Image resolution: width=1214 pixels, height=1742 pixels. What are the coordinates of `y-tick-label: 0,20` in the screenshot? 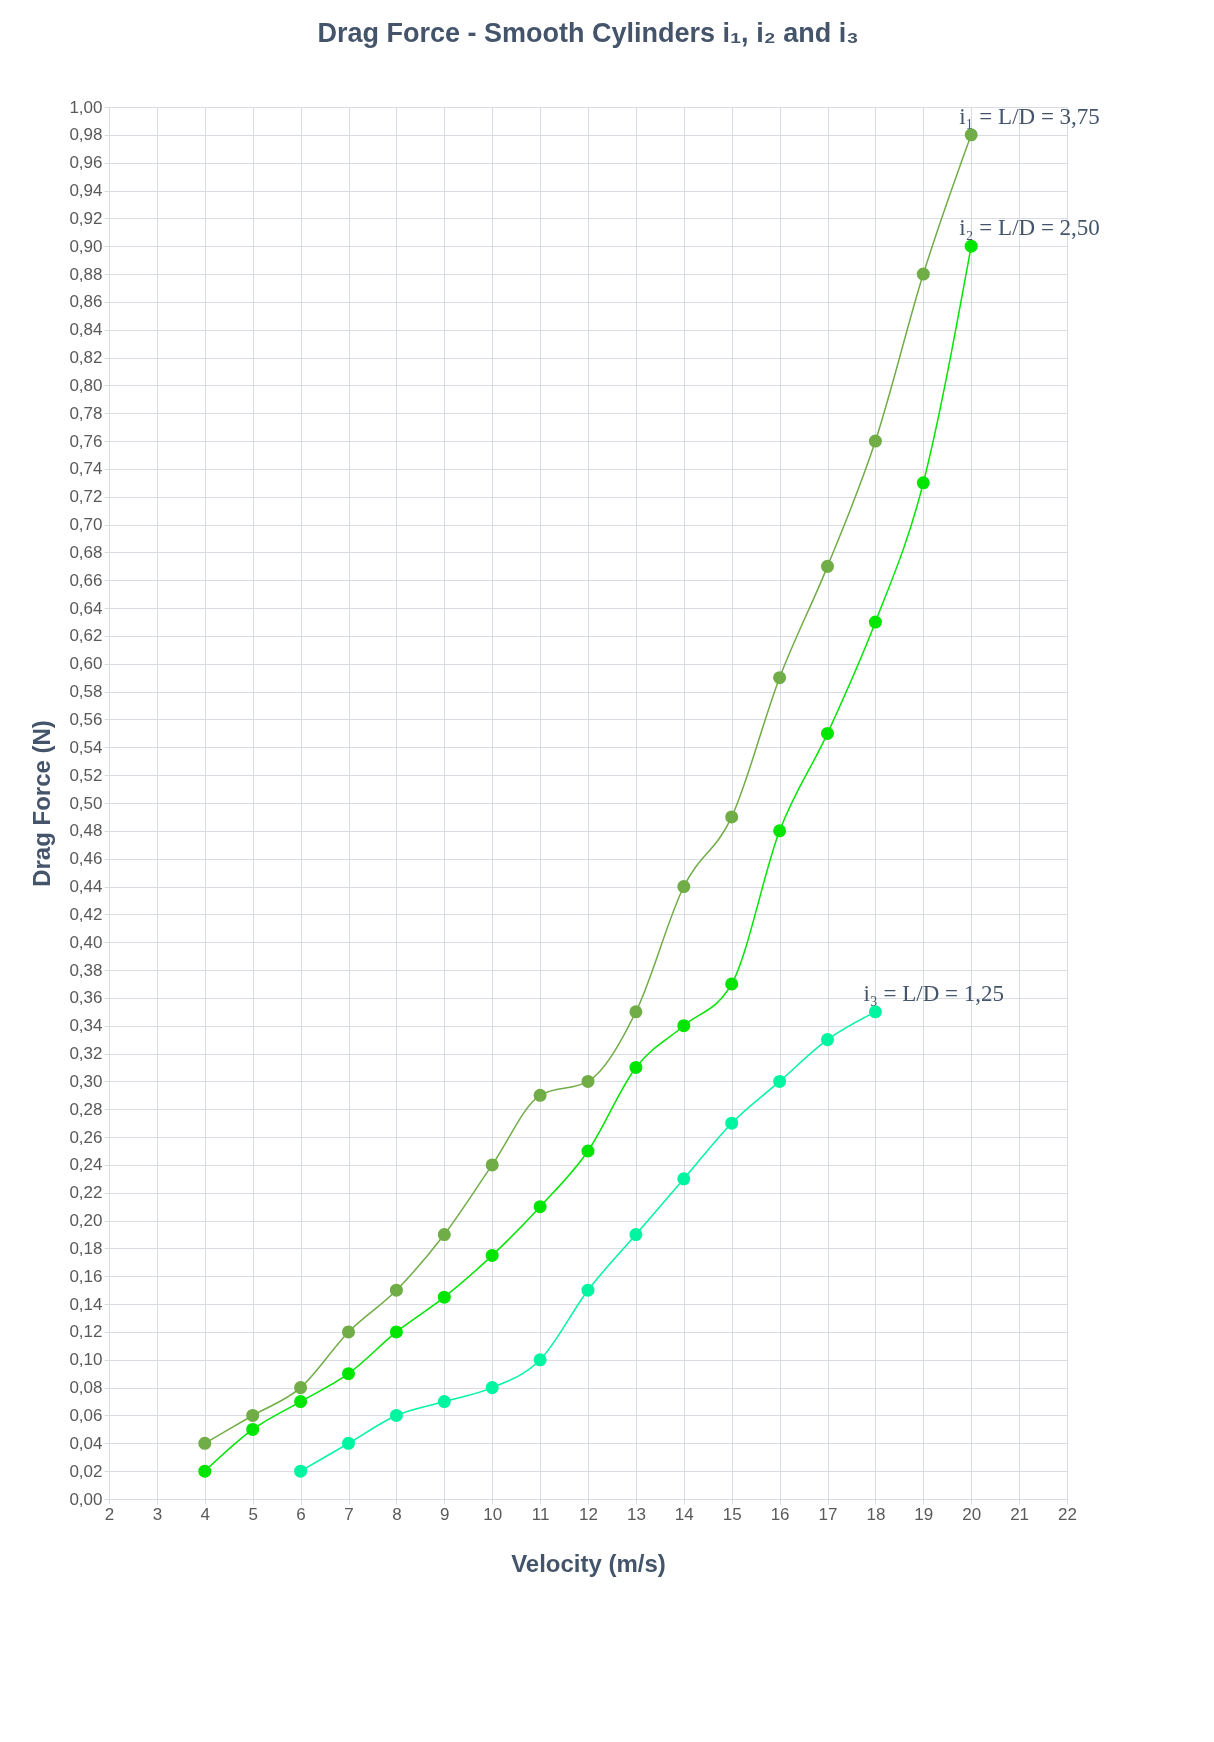 It's located at (86, 1221).